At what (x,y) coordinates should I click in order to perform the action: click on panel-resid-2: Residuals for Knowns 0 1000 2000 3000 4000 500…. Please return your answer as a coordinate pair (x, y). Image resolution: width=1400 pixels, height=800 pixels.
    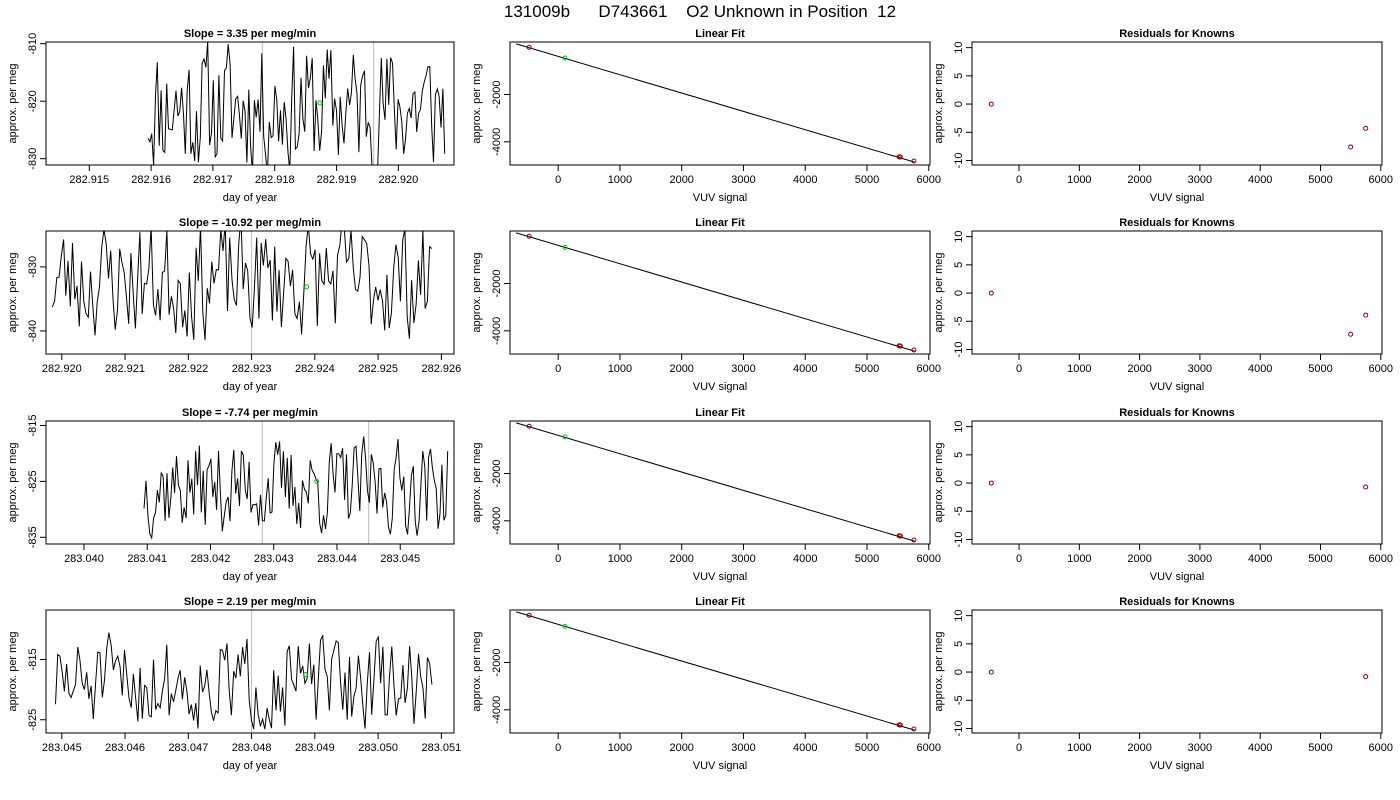
    Looking at the image, I should click on (1163, 305).